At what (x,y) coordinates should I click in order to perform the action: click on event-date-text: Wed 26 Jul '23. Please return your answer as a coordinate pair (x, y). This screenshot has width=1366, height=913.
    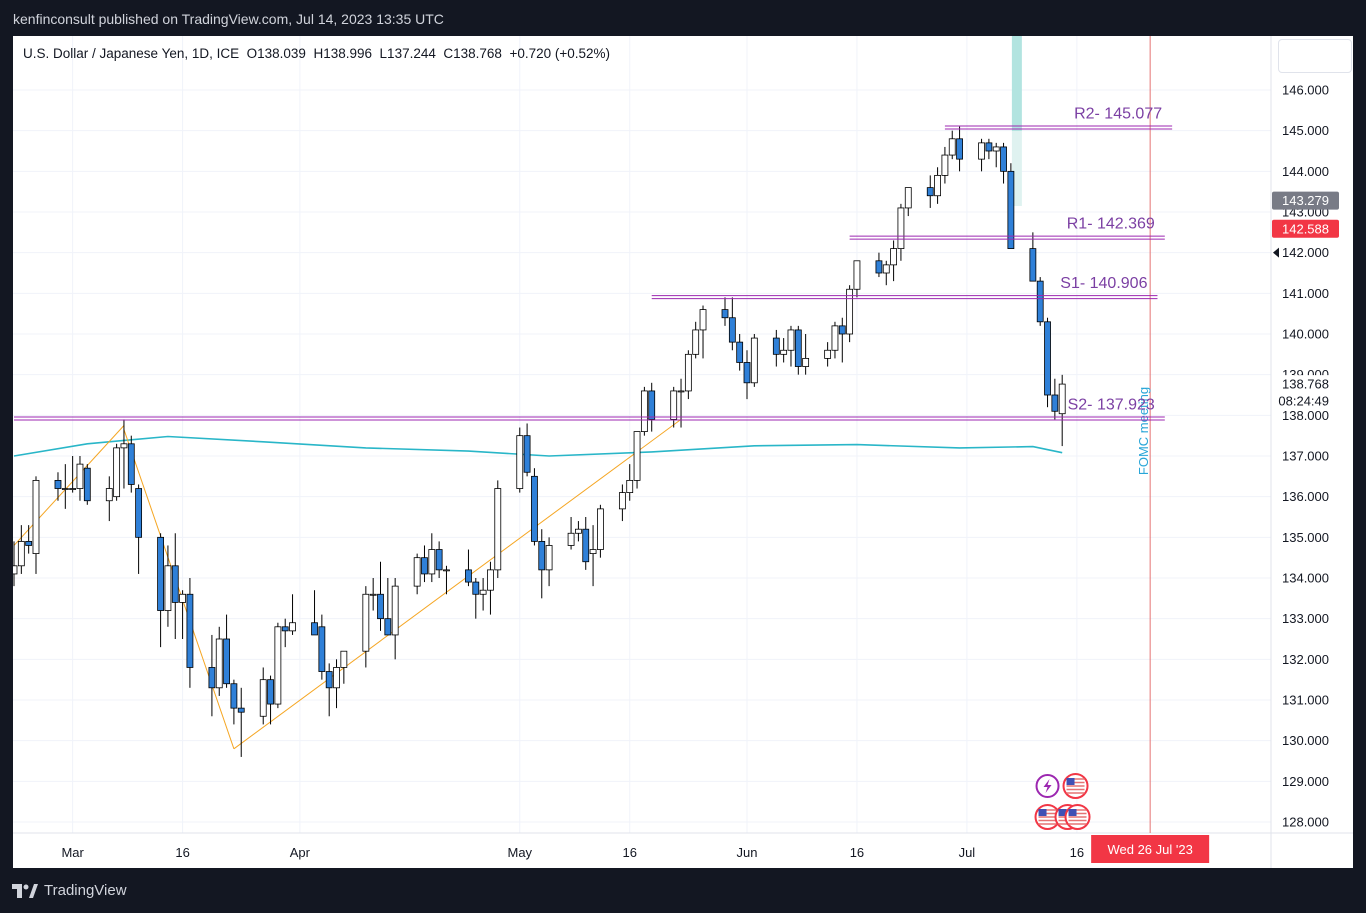
    Looking at the image, I should click on (1149, 849).